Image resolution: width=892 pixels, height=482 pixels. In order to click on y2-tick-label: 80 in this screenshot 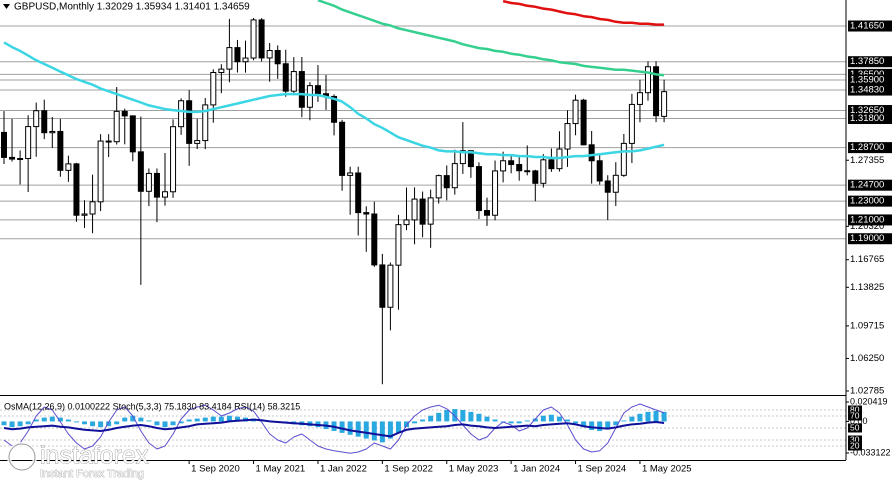, I will do `click(855, 409)`.